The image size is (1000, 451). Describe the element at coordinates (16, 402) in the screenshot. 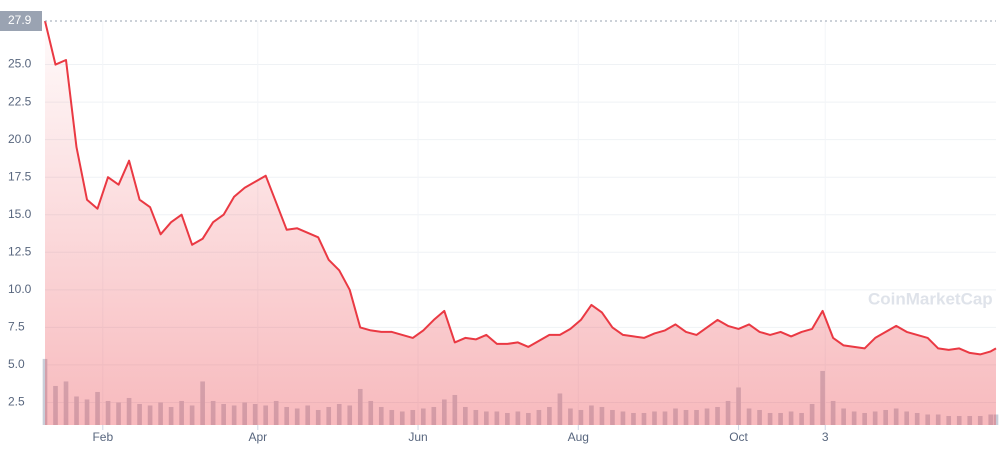

I see `y-tick-label: 2.5` at that location.